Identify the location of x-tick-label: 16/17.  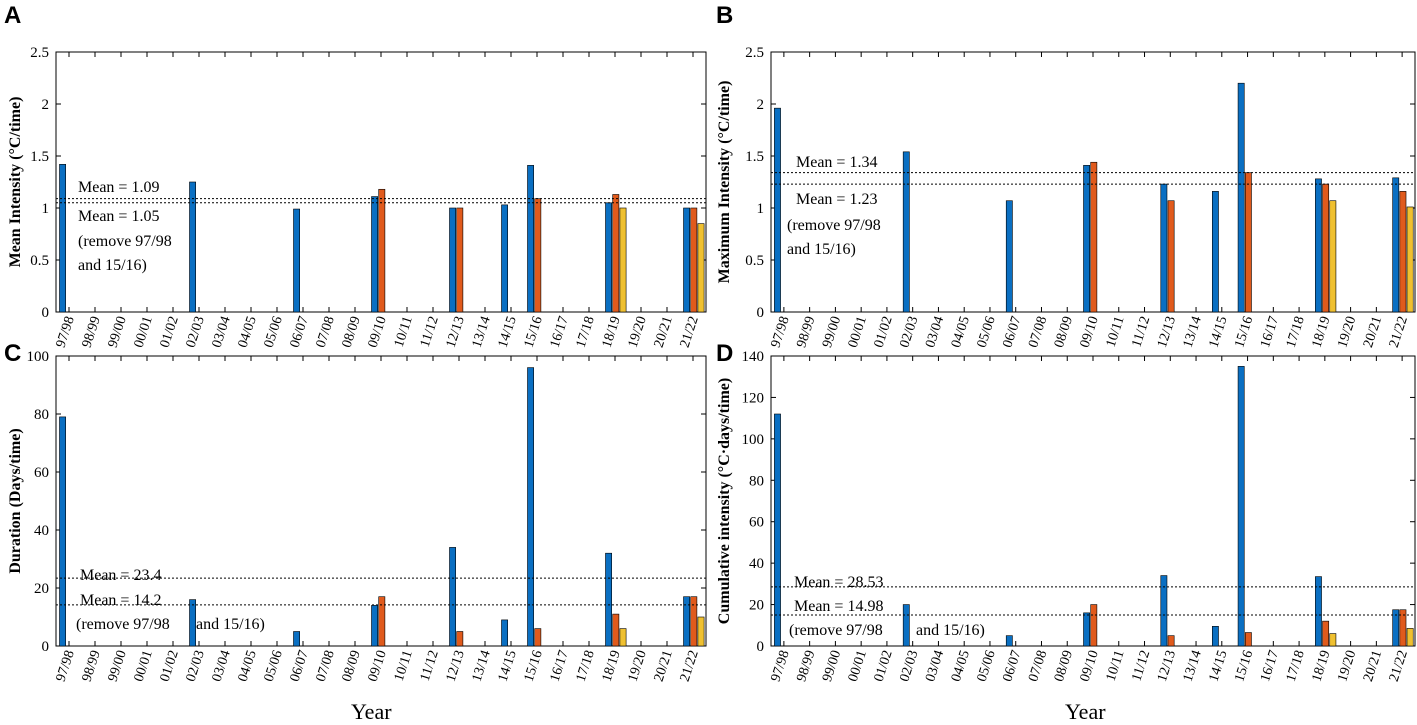
(1270, 666).